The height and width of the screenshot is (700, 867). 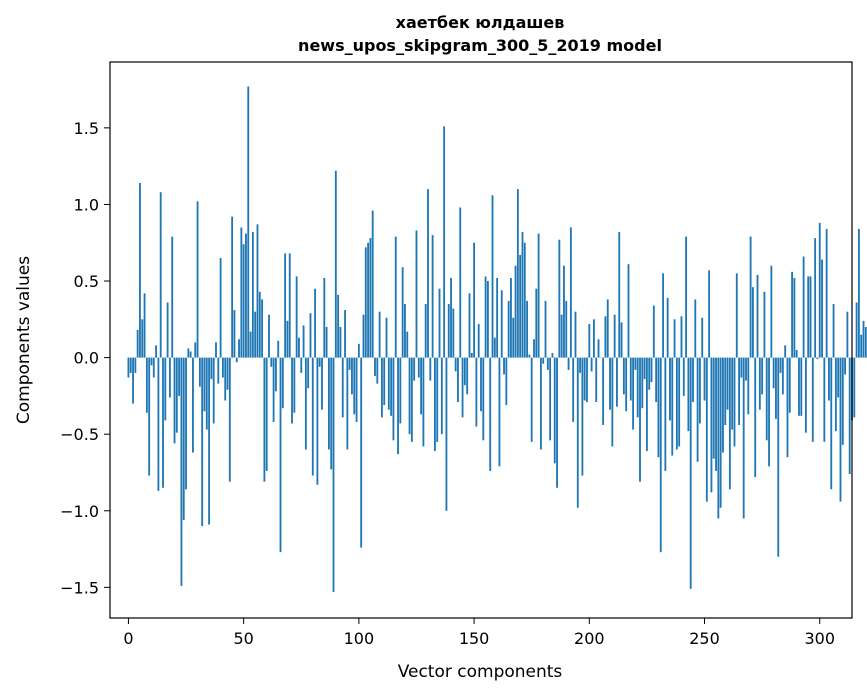 What do you see at coordinates (79, 587) in the screenshot?
I see `y-tick-label: −1.5` at bounding box center [79, 587].